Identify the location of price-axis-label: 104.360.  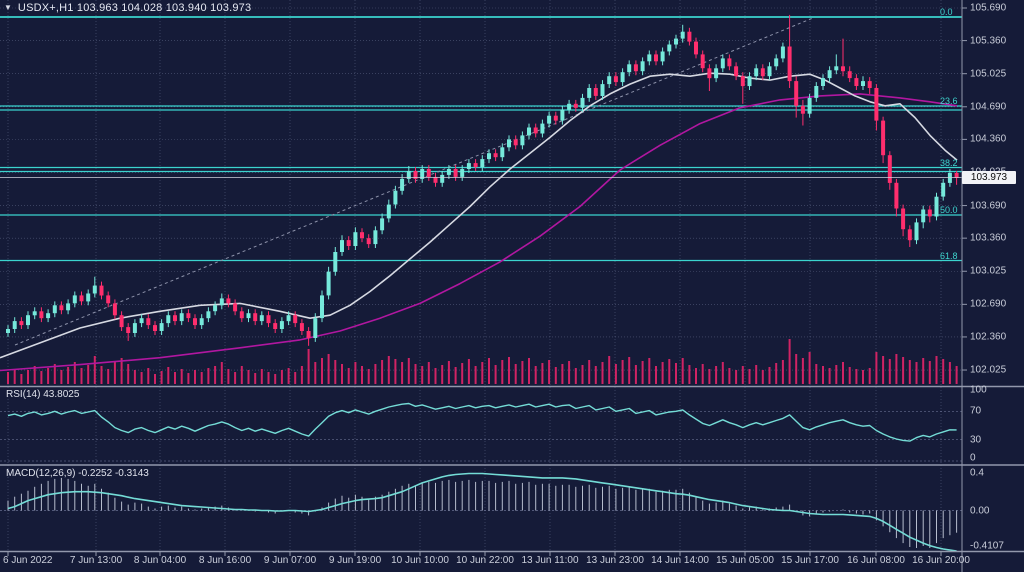
(988, 139).